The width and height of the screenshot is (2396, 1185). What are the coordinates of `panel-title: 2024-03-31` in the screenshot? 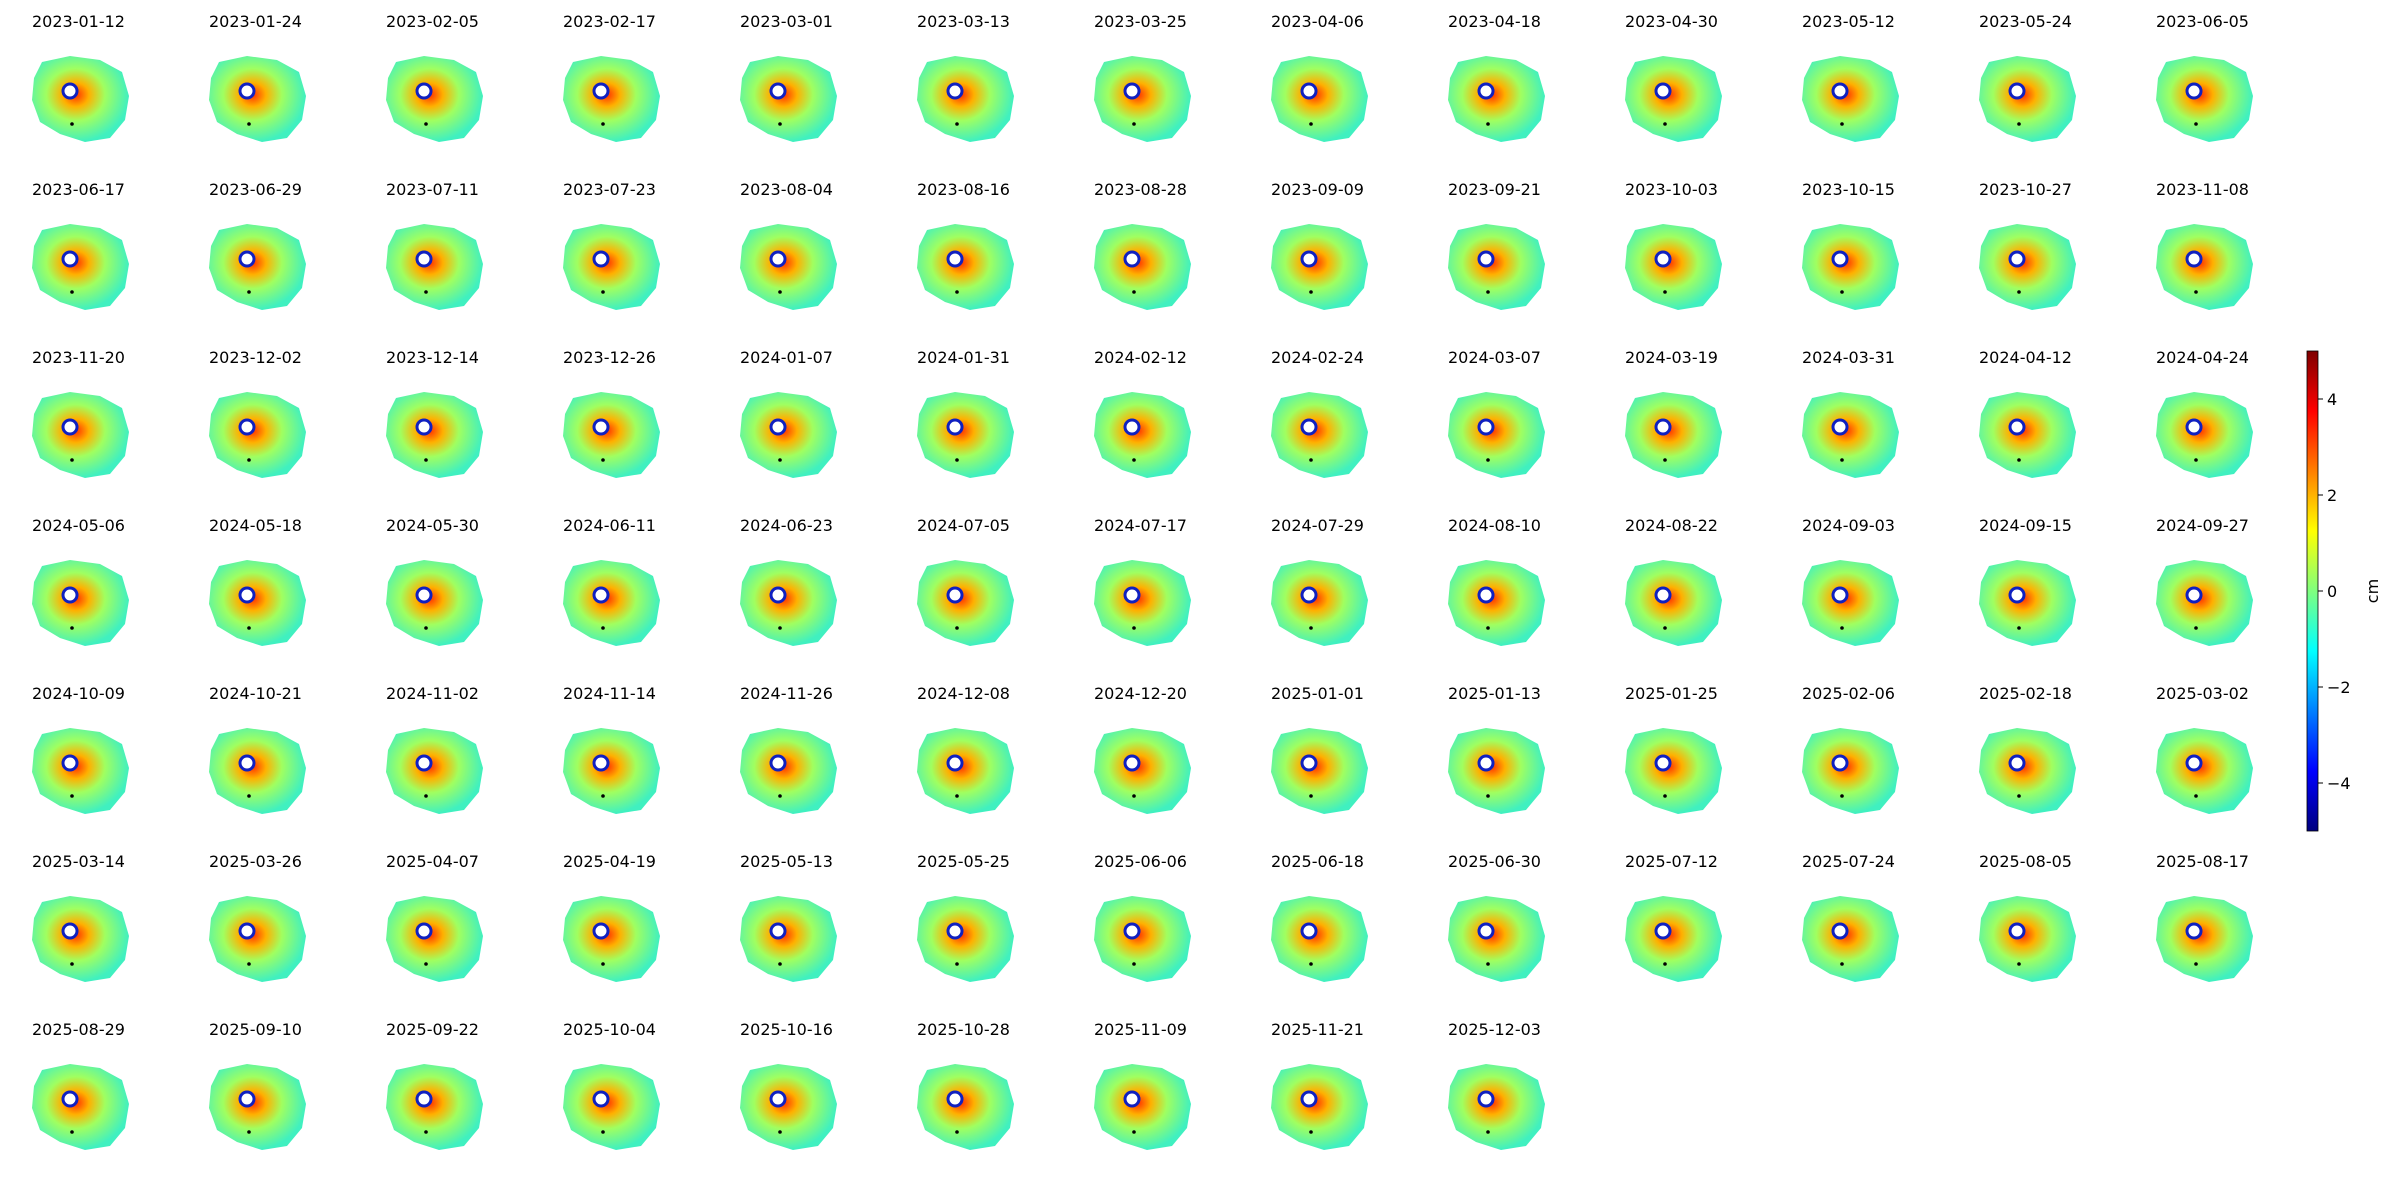 It's located at (1848, 357).